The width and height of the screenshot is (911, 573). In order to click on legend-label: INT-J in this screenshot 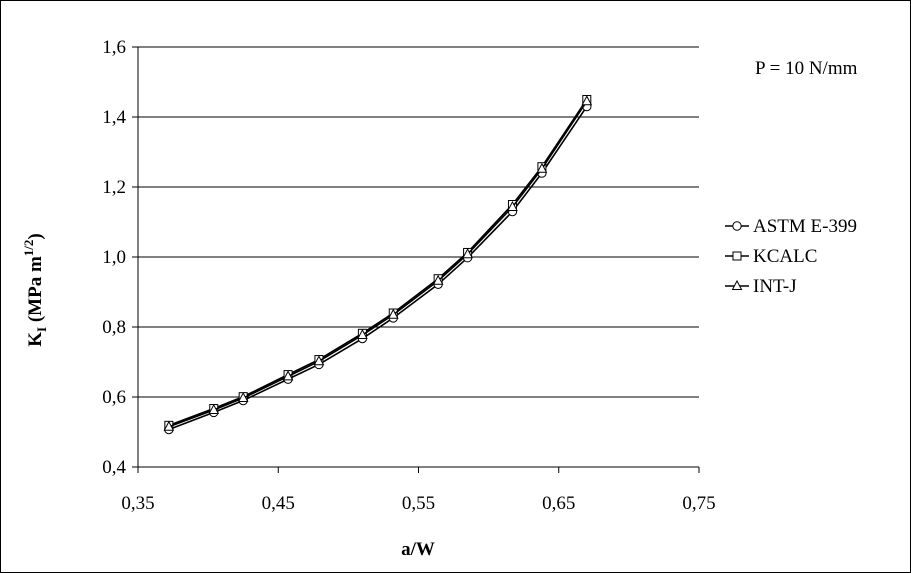, I will do `click(775, 286)`.